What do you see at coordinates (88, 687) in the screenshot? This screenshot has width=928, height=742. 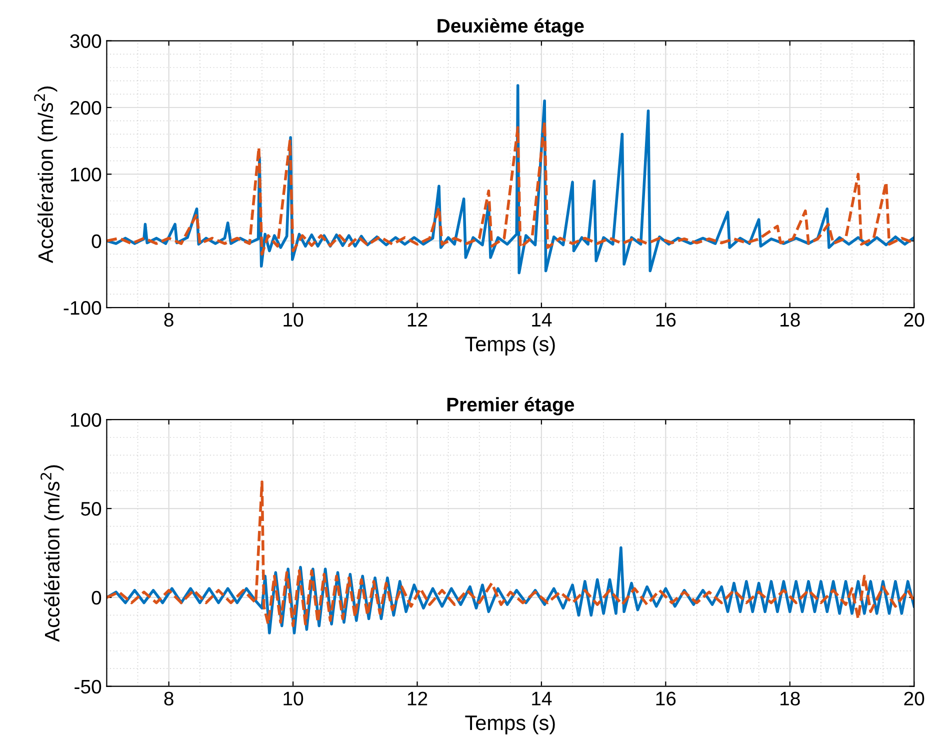 I see `y-tick-label: -50` at bounding box center [88, 687].